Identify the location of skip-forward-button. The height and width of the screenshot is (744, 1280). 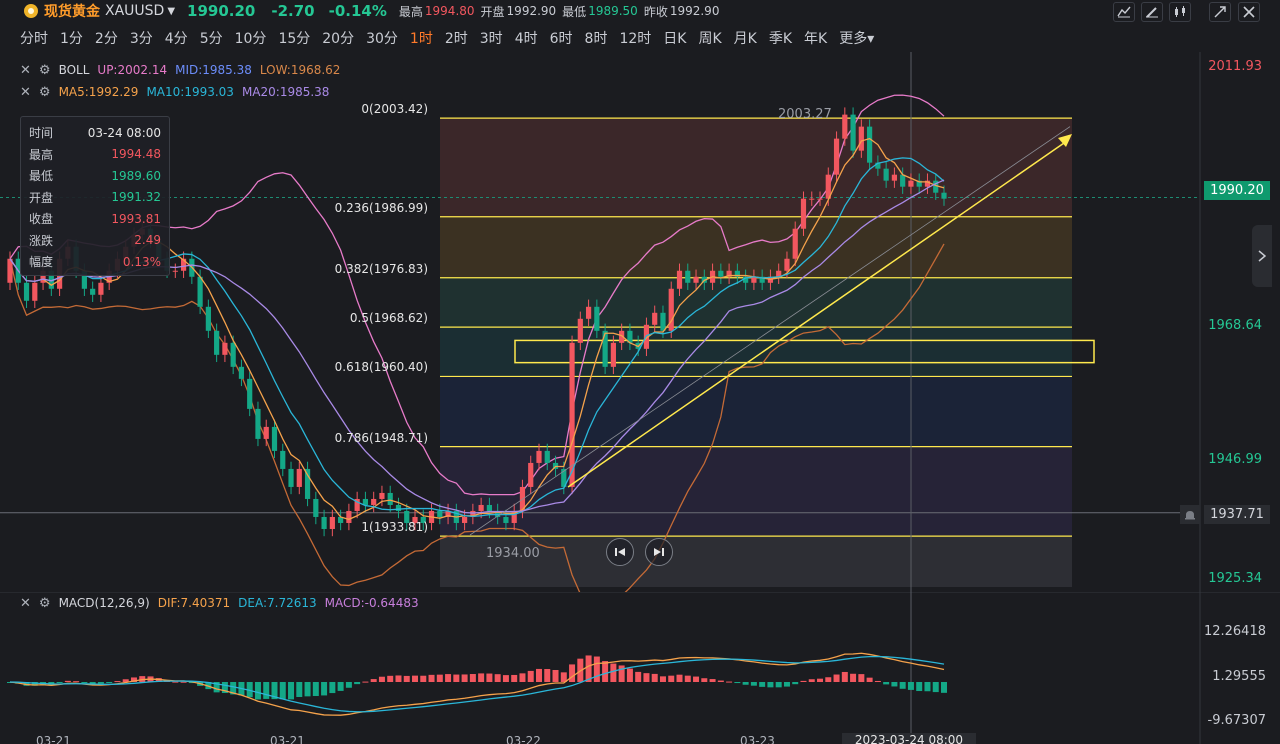
(659, 552).